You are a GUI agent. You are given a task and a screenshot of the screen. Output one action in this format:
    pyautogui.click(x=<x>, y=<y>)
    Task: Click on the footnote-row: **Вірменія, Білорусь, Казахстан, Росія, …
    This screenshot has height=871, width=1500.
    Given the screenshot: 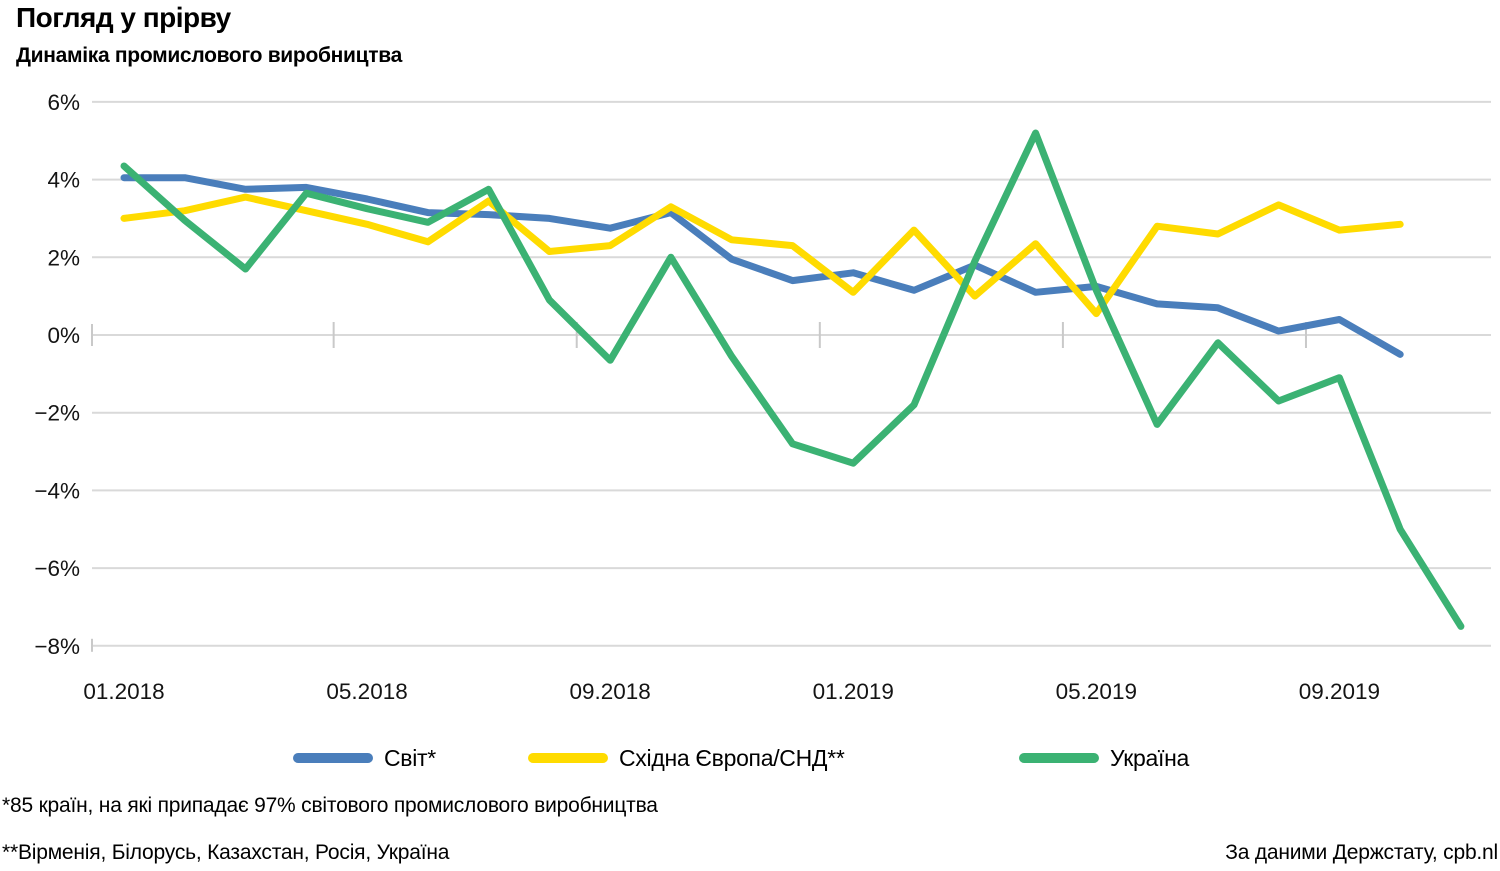 What is the action you would take?
    pyautogui.click(x=750, y=853)
    